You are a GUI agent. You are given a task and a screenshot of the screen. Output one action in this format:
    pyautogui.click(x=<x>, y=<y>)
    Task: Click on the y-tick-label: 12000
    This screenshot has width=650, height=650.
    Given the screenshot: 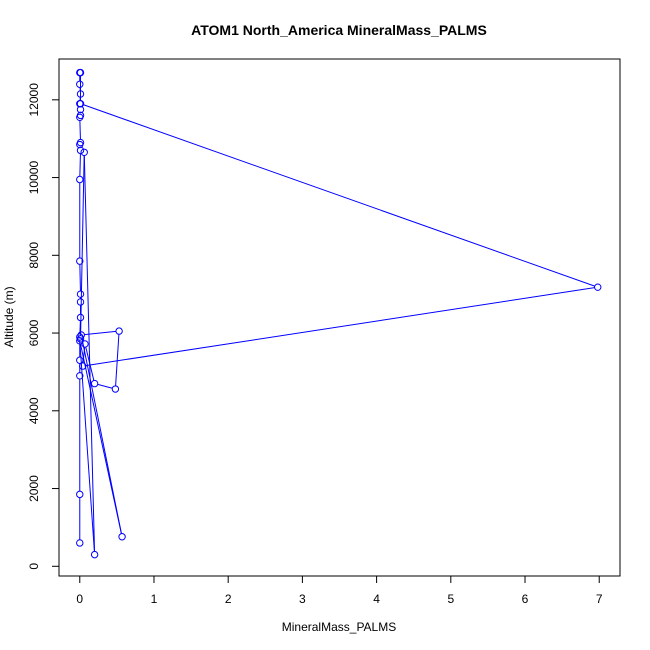 What is the action you would take?
    pyautogui.click(x=34, y=100)
    